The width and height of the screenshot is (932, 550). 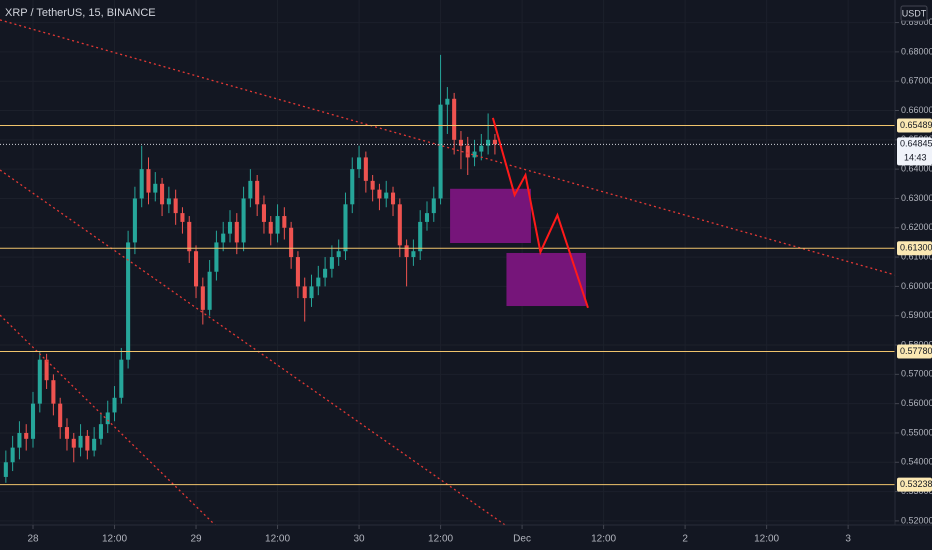 I want to click on last-price-box, so click(x=914, y=151).